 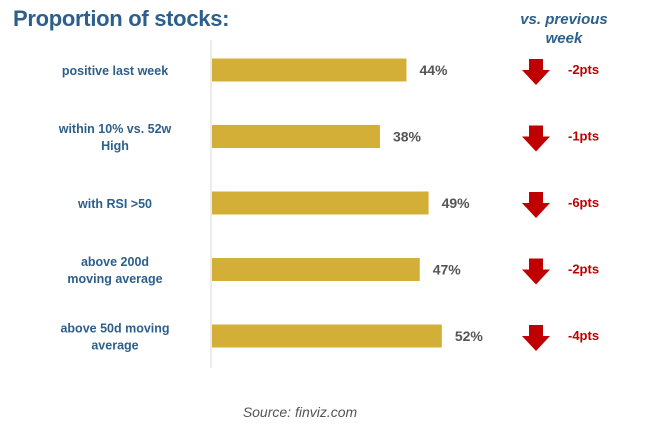 What do you see at coordinates (583, 136) in the screenshot?
I see `change-label: -1pts` at bounding box center [583, 136].